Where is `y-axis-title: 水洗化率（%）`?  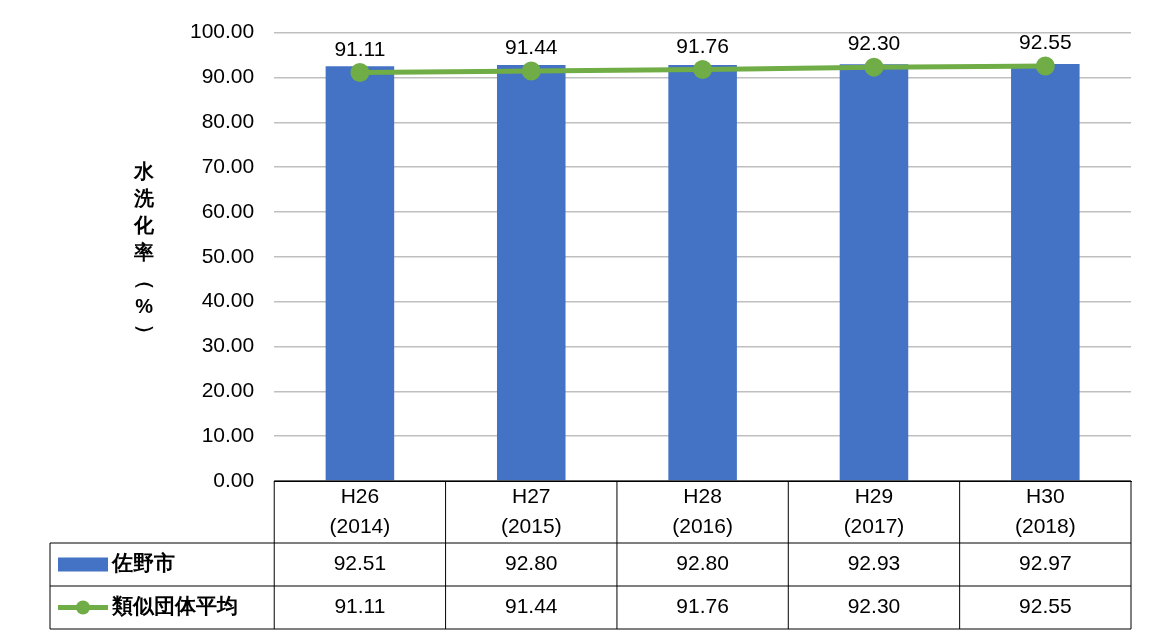 y-axis-title: 水洗化率（%） is located at coordinates (145, 251).